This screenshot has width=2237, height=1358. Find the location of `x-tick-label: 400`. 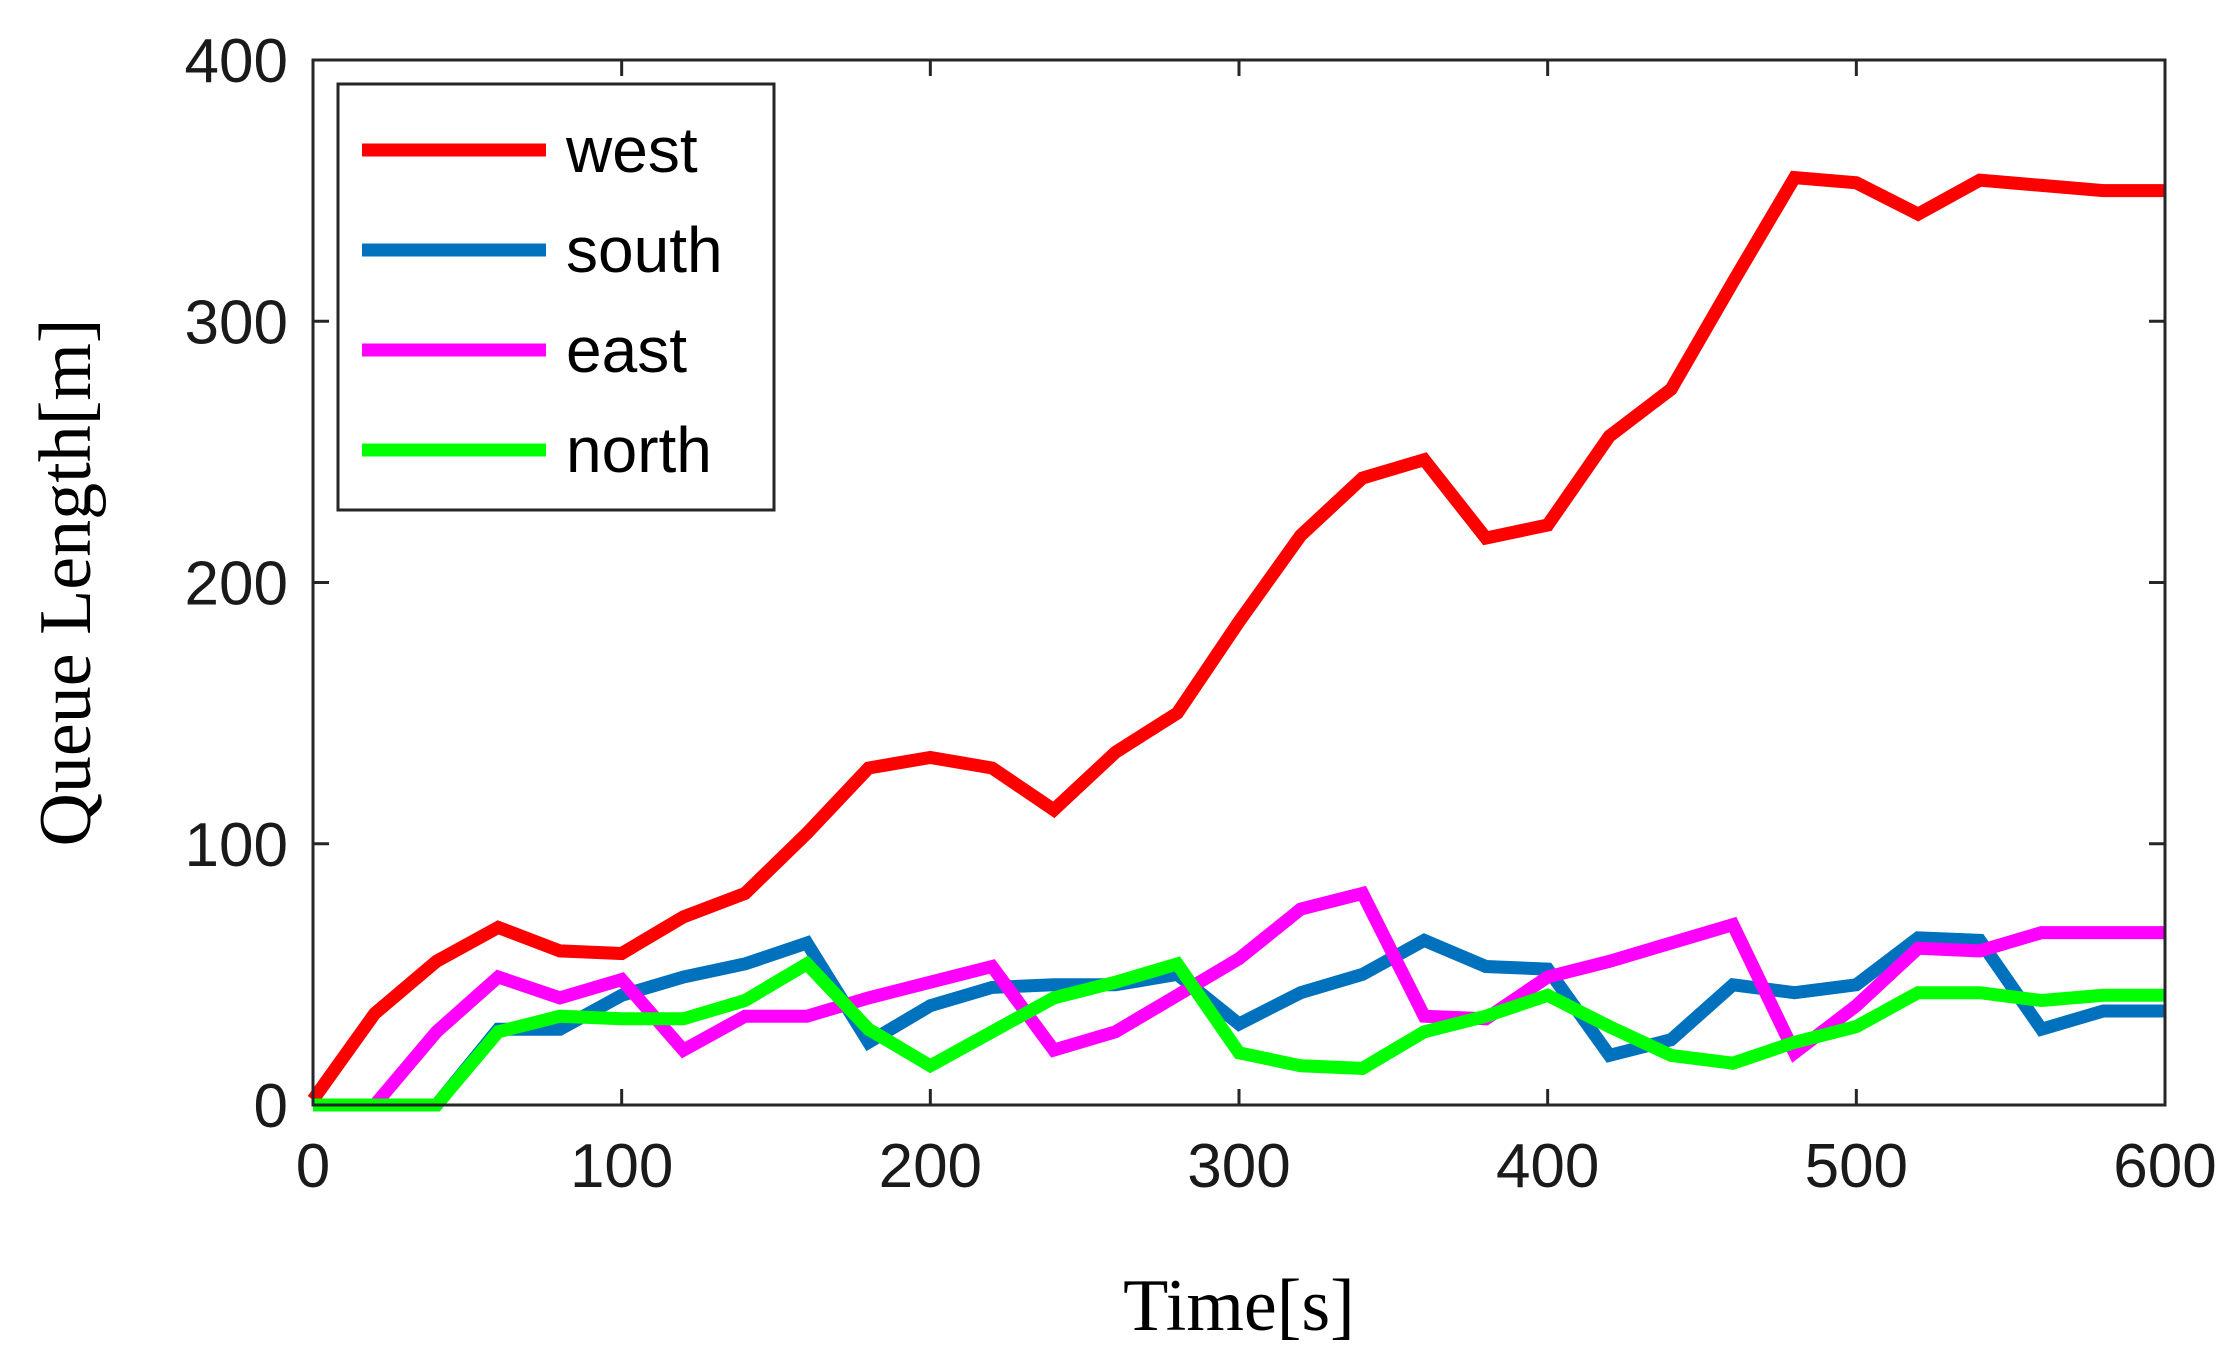

x-tick-label: 400 is located at coordinates (1547, 1166).